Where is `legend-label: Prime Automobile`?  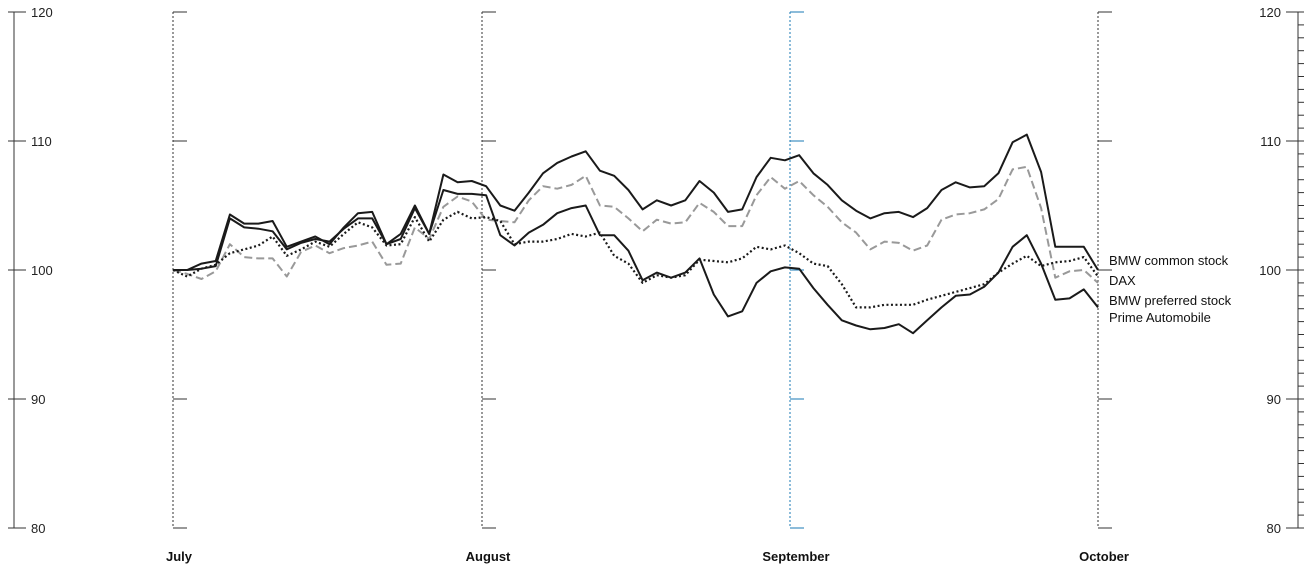
legend-label: Prime Automobile is located at coordinates (1160, 317).